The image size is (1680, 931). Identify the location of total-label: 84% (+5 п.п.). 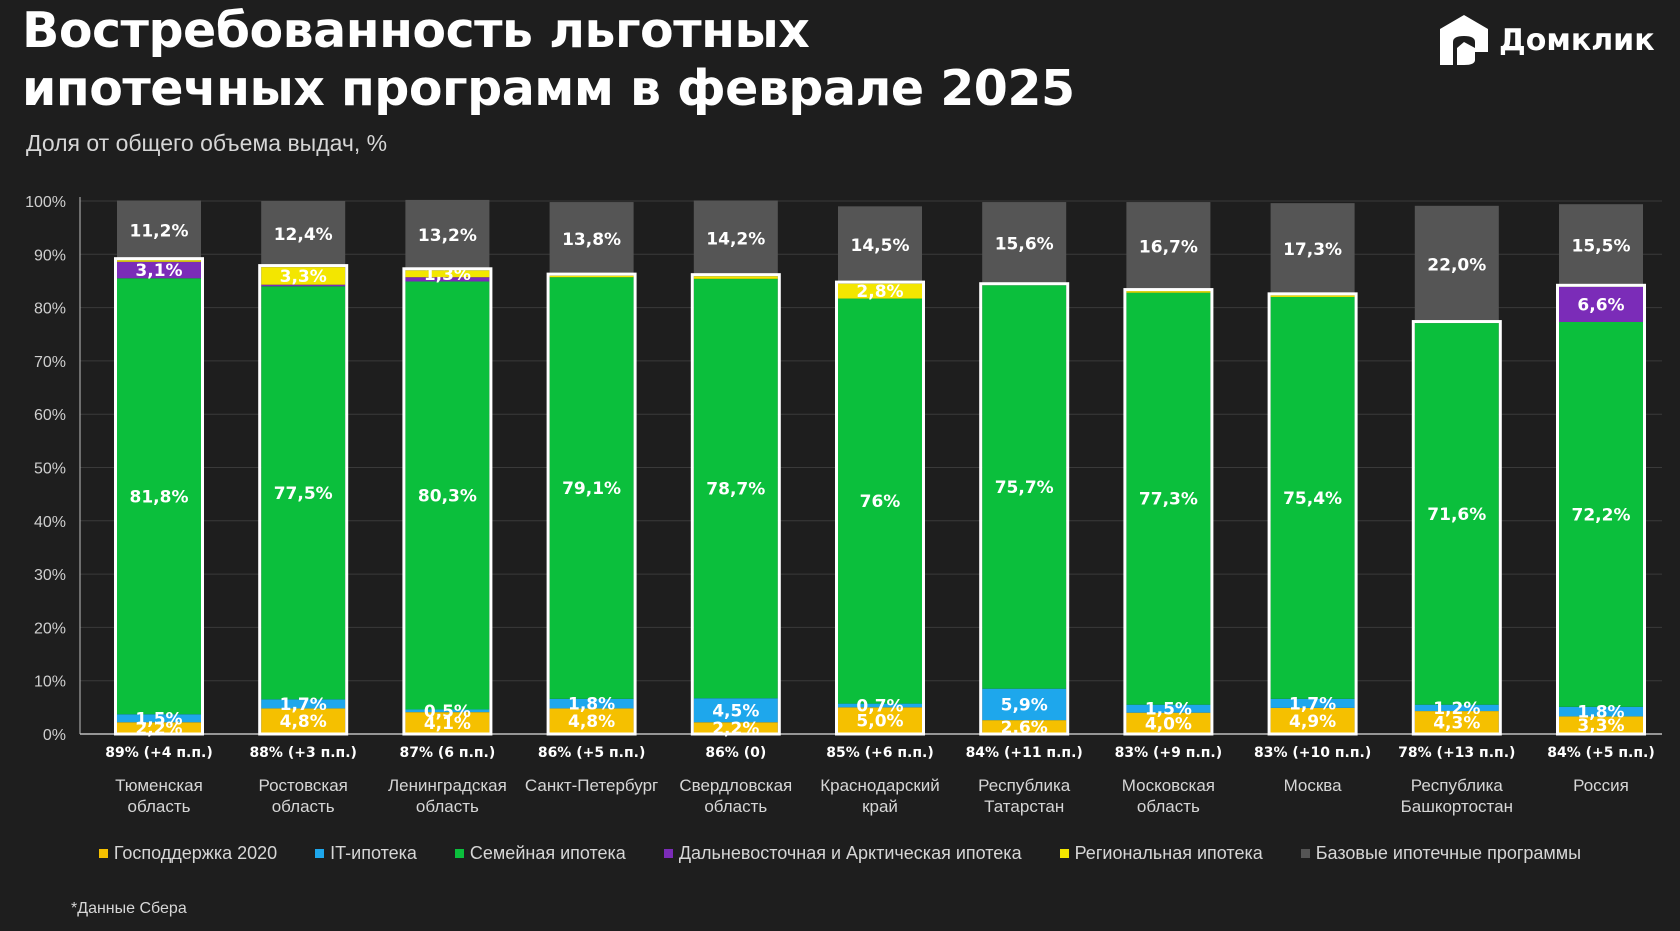
(1601, 753).